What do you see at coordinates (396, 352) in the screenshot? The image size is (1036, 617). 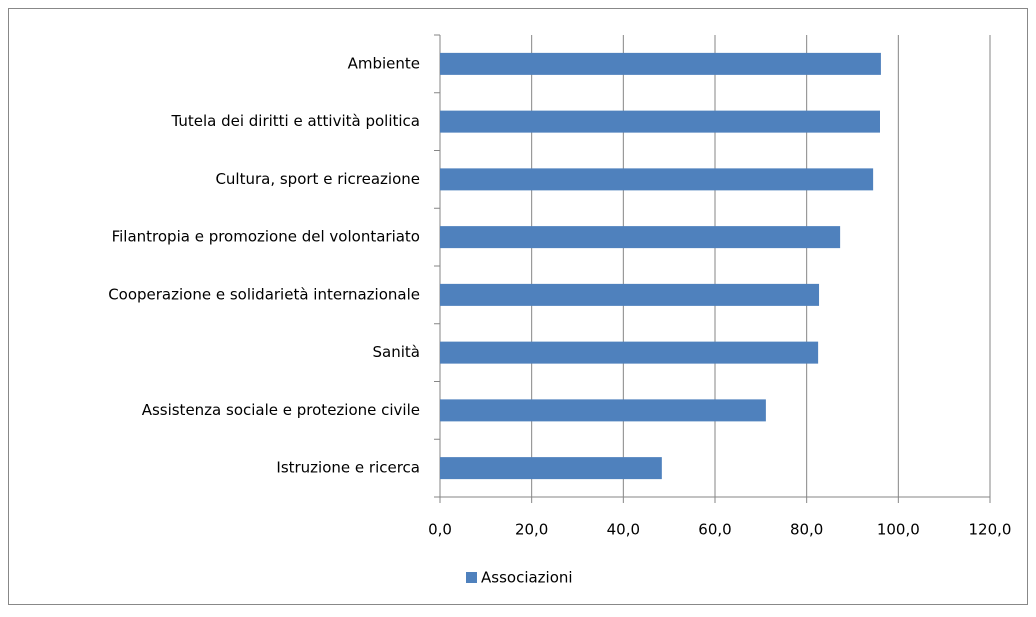 I see `y-tick-label: Sanità` at bounding box center [396, 352].